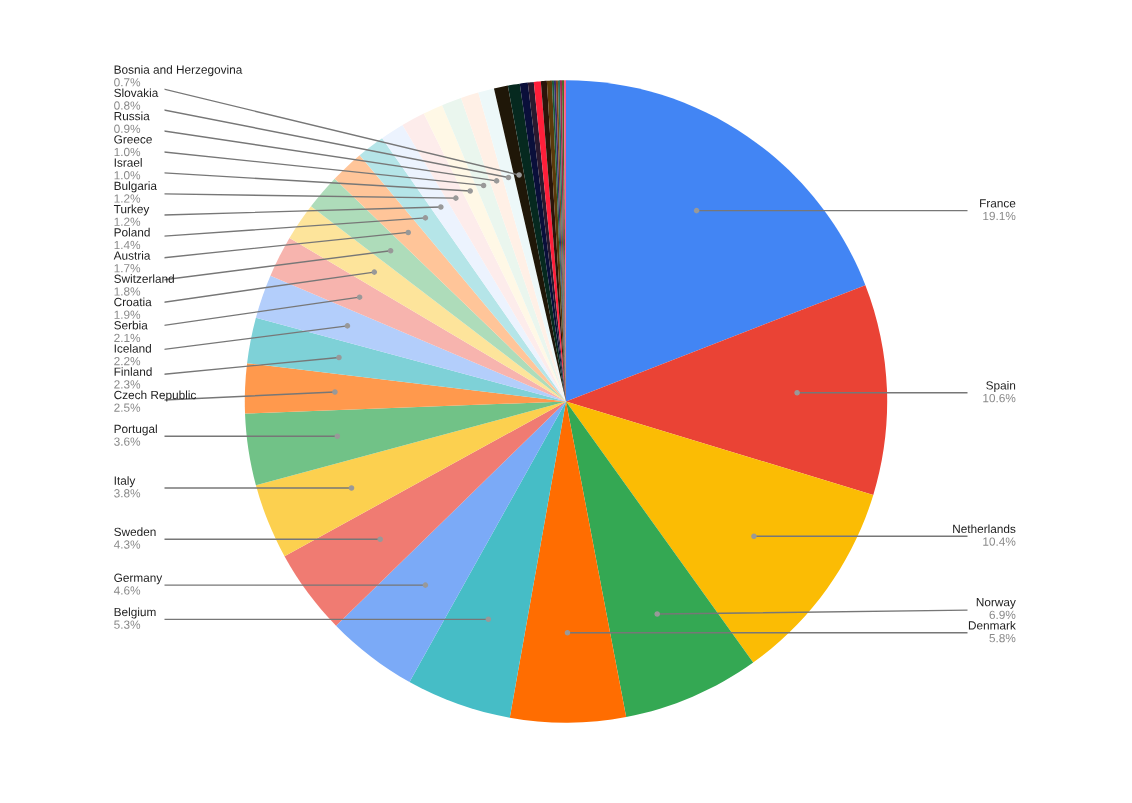 The height and width of the screenshot is (803, 1132). I want to click on slice-label: France, so click(998, 203).